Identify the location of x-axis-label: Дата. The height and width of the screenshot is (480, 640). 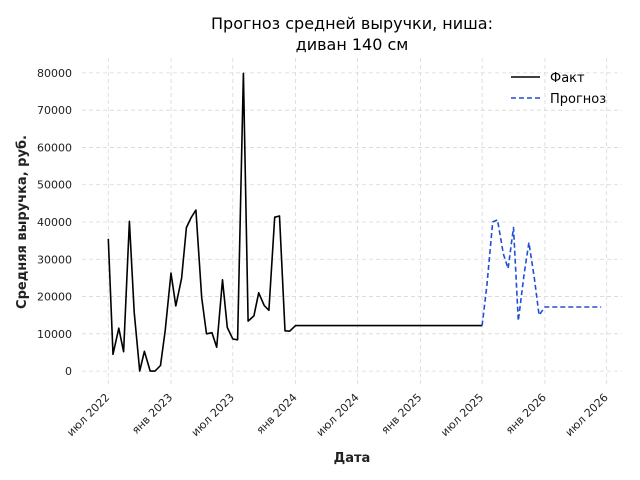
(352, 458).